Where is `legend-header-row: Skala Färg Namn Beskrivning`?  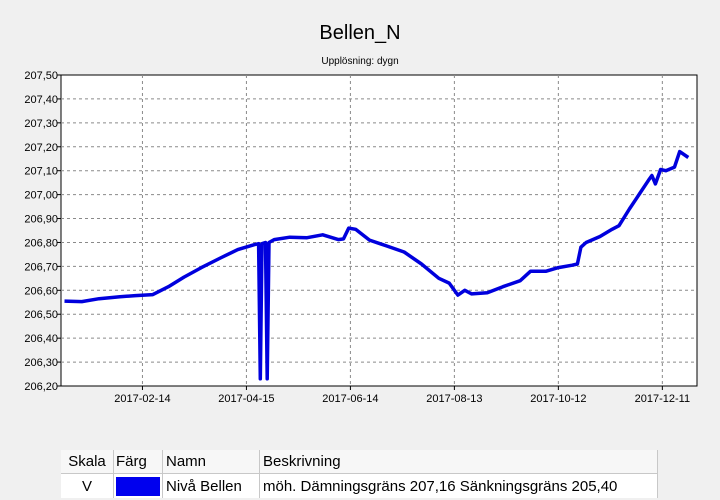
legend-header-row: Skala Färg Namn Beskrivning is located at coordinates (359, 462).